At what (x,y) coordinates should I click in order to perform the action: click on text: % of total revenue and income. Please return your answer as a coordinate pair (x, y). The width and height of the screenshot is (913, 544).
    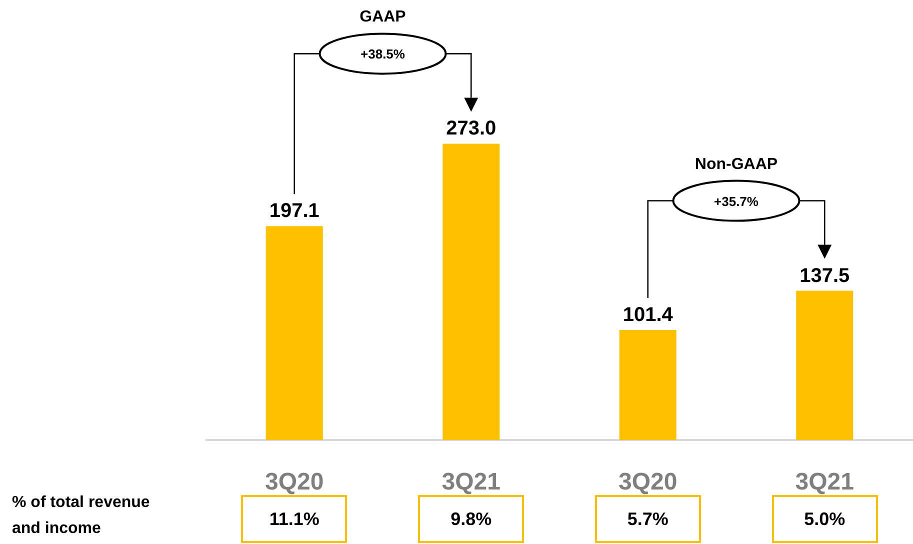
    Looking at the image, I should click on (81, 516).